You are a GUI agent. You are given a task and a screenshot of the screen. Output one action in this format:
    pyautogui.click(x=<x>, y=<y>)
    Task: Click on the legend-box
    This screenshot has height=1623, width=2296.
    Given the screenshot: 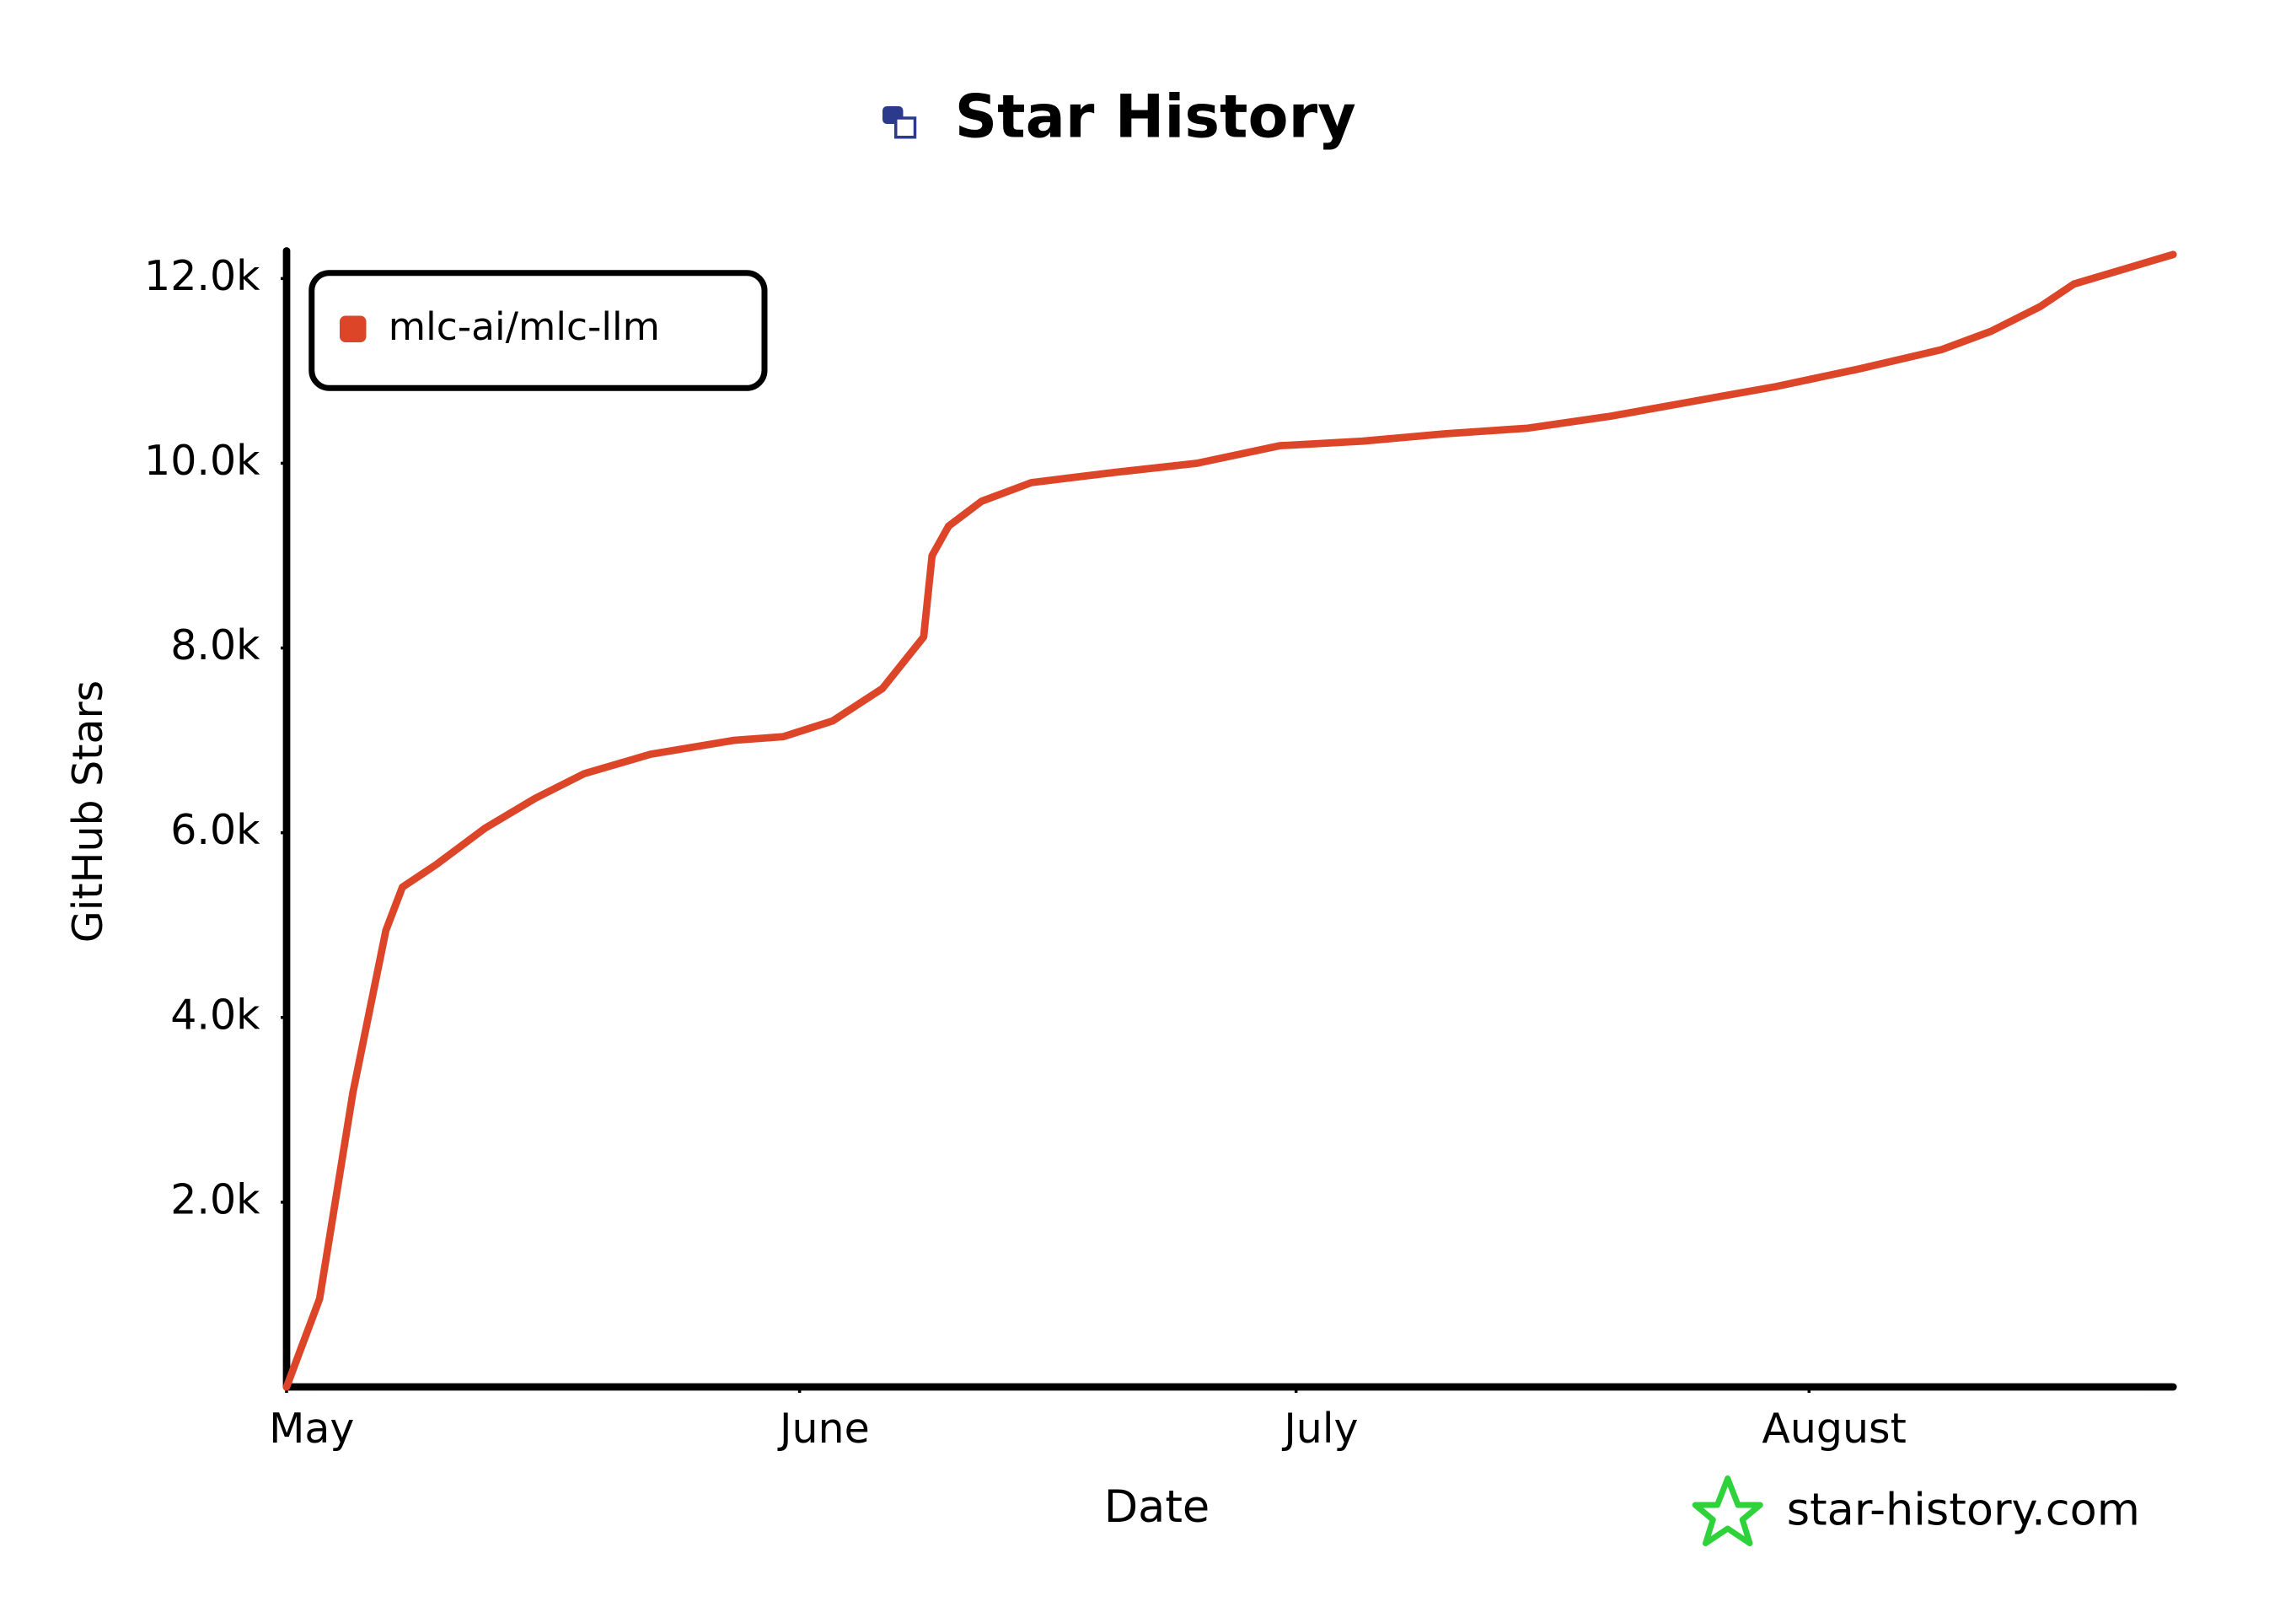 What is the action you would take?
    pyautogui.click(x=538, y=330)
    